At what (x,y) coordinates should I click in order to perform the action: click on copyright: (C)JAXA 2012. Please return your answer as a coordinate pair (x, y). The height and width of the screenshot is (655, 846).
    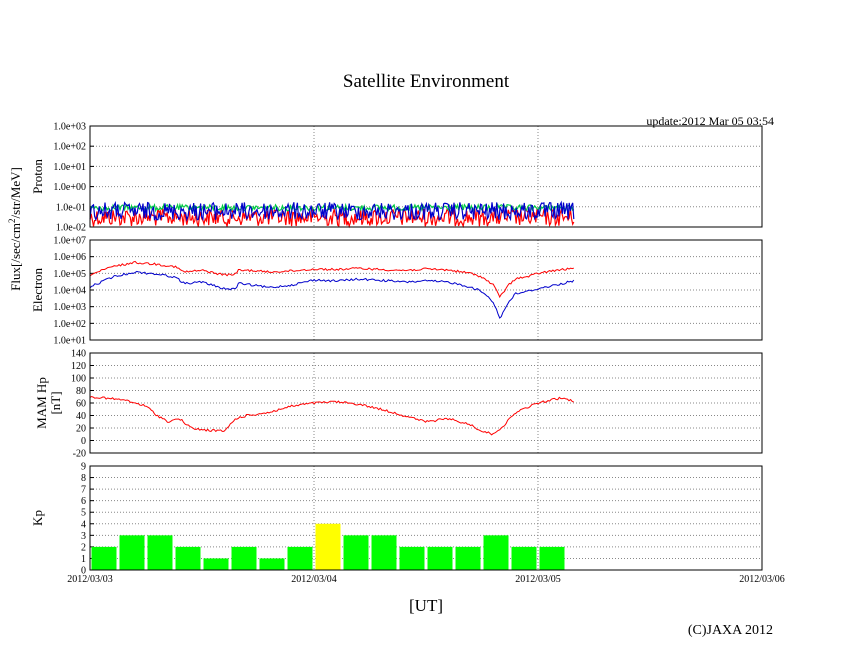
    Looking at the image, I should click on (730, 630).